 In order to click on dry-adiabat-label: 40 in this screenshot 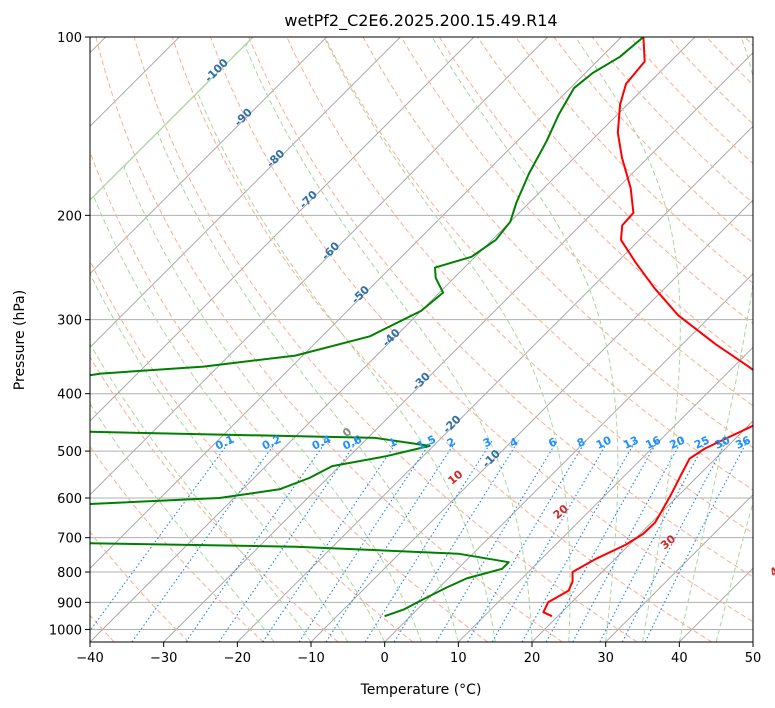, I will do `click(771, 569)`.